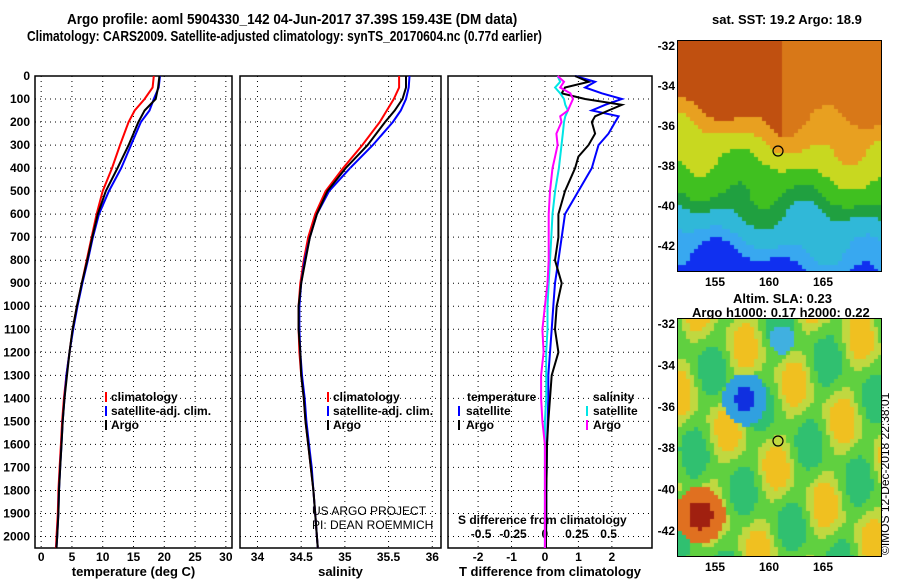 Image resolution: width=900 pixels, height=580 pixels. What do you see at coordinates (542, 520) in the screenshot?
I see `s-axis-label: S difference from climatology` at bounding box center [542, 520].